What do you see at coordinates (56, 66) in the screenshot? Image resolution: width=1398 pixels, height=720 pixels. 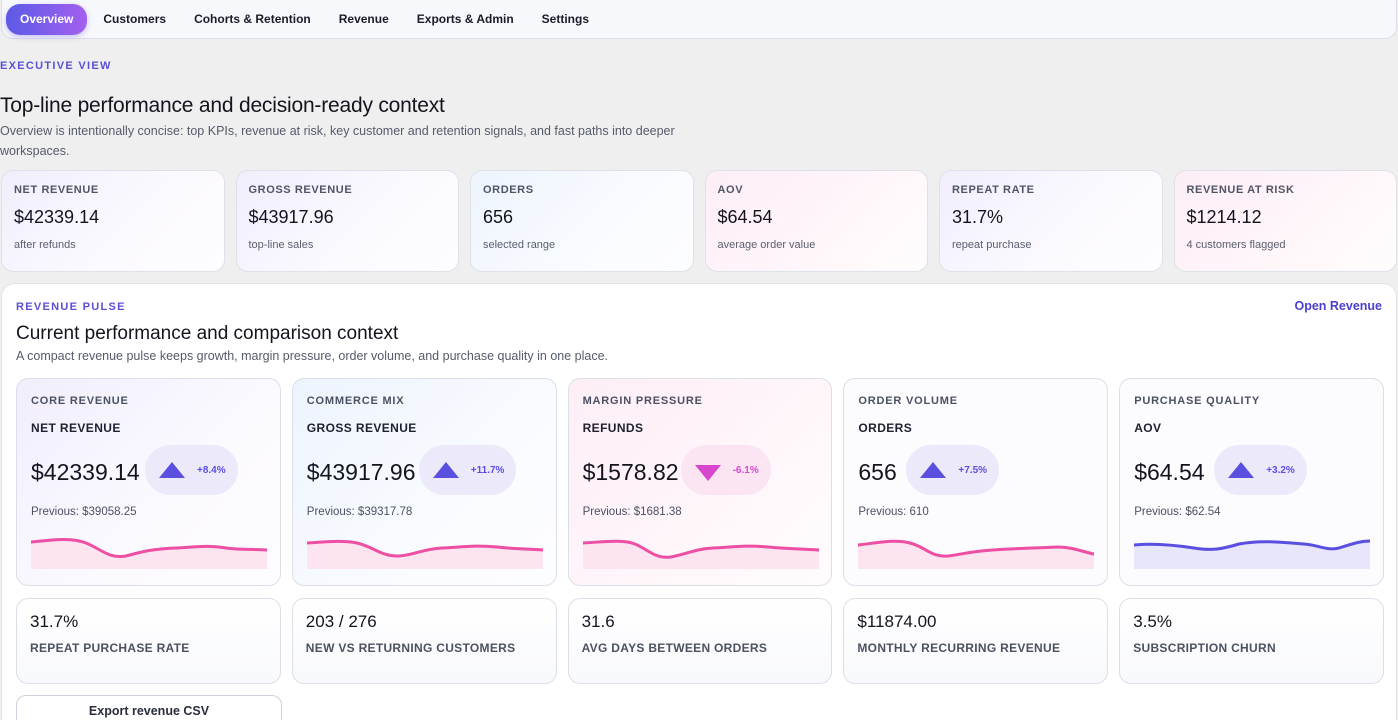 I see `section-eyebrow: EXECUTIVE VIEW` at bounding box center [56, 66].